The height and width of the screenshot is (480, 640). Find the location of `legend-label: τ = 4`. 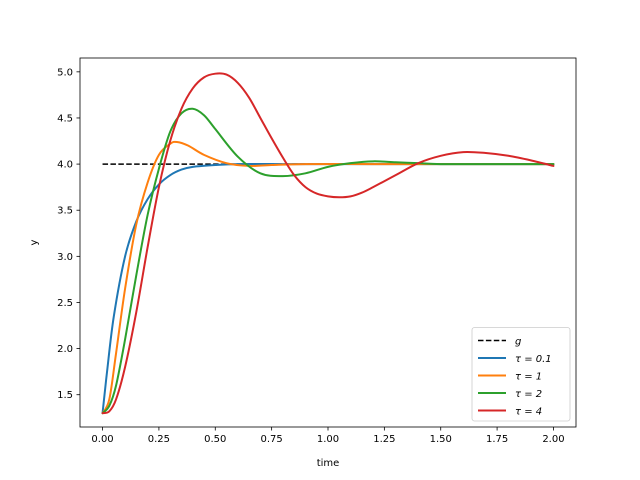

legend-label: τ = 4 is located at coordinates (528, 411).